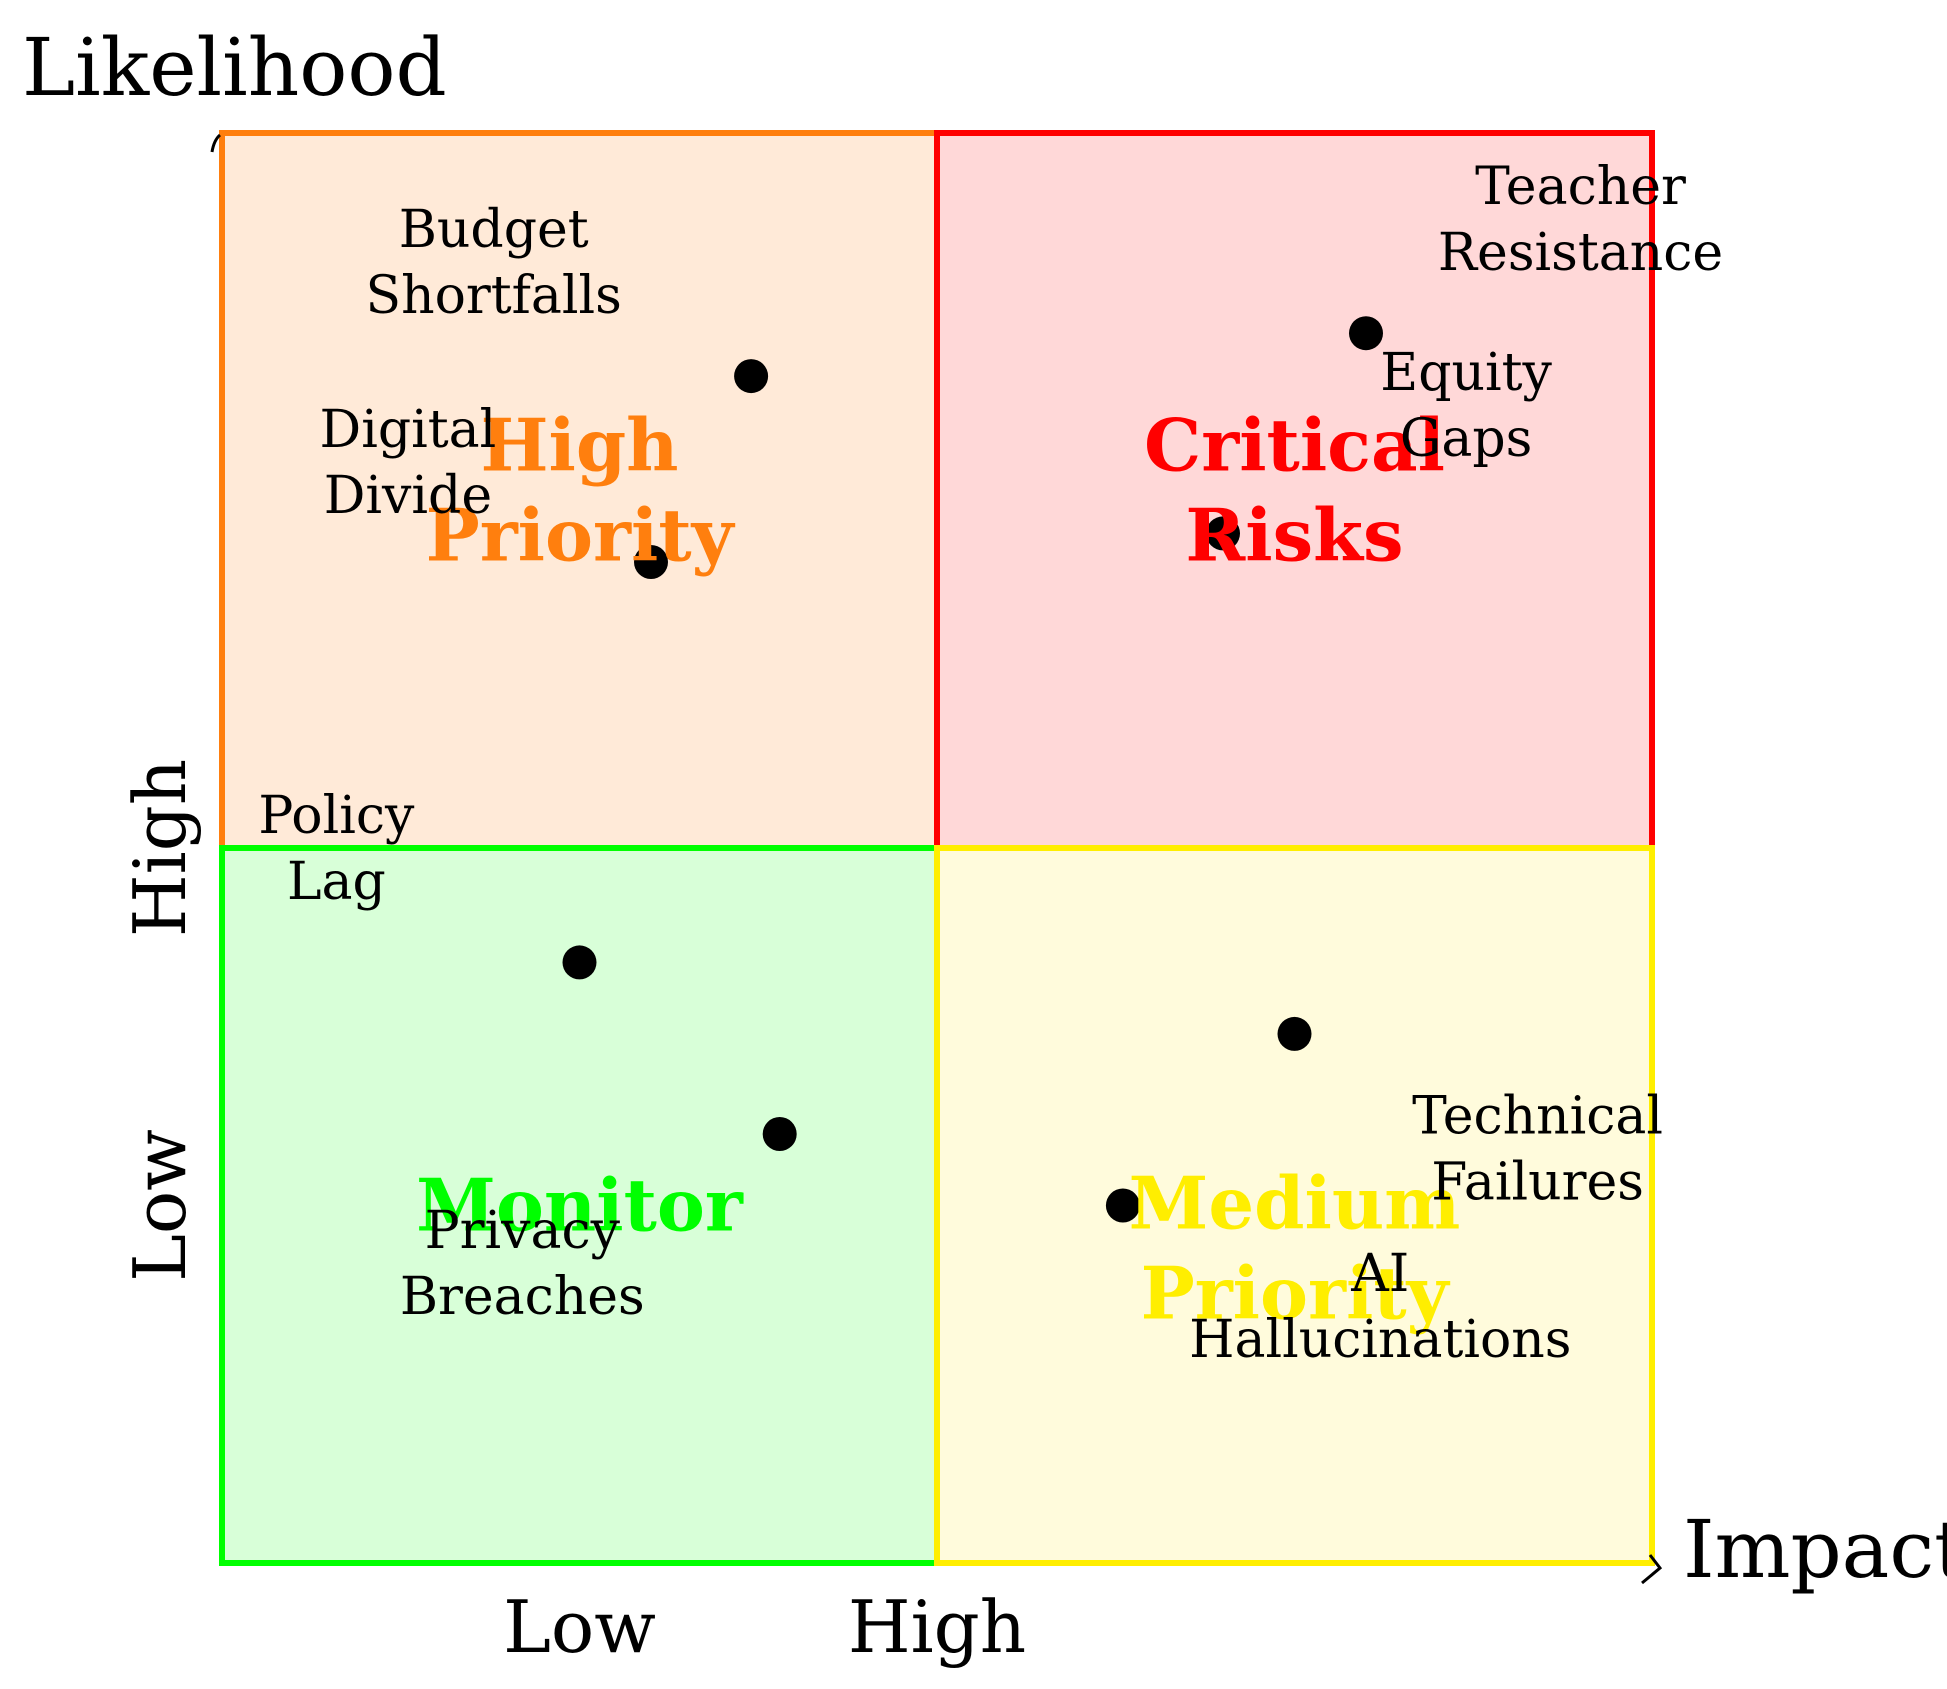 This screenshot has height=1689, width=1947. What do you see at coordinates (160, 848) in the screenshot?
I see `y-tick-label: High` at bounding box center [160, 848].